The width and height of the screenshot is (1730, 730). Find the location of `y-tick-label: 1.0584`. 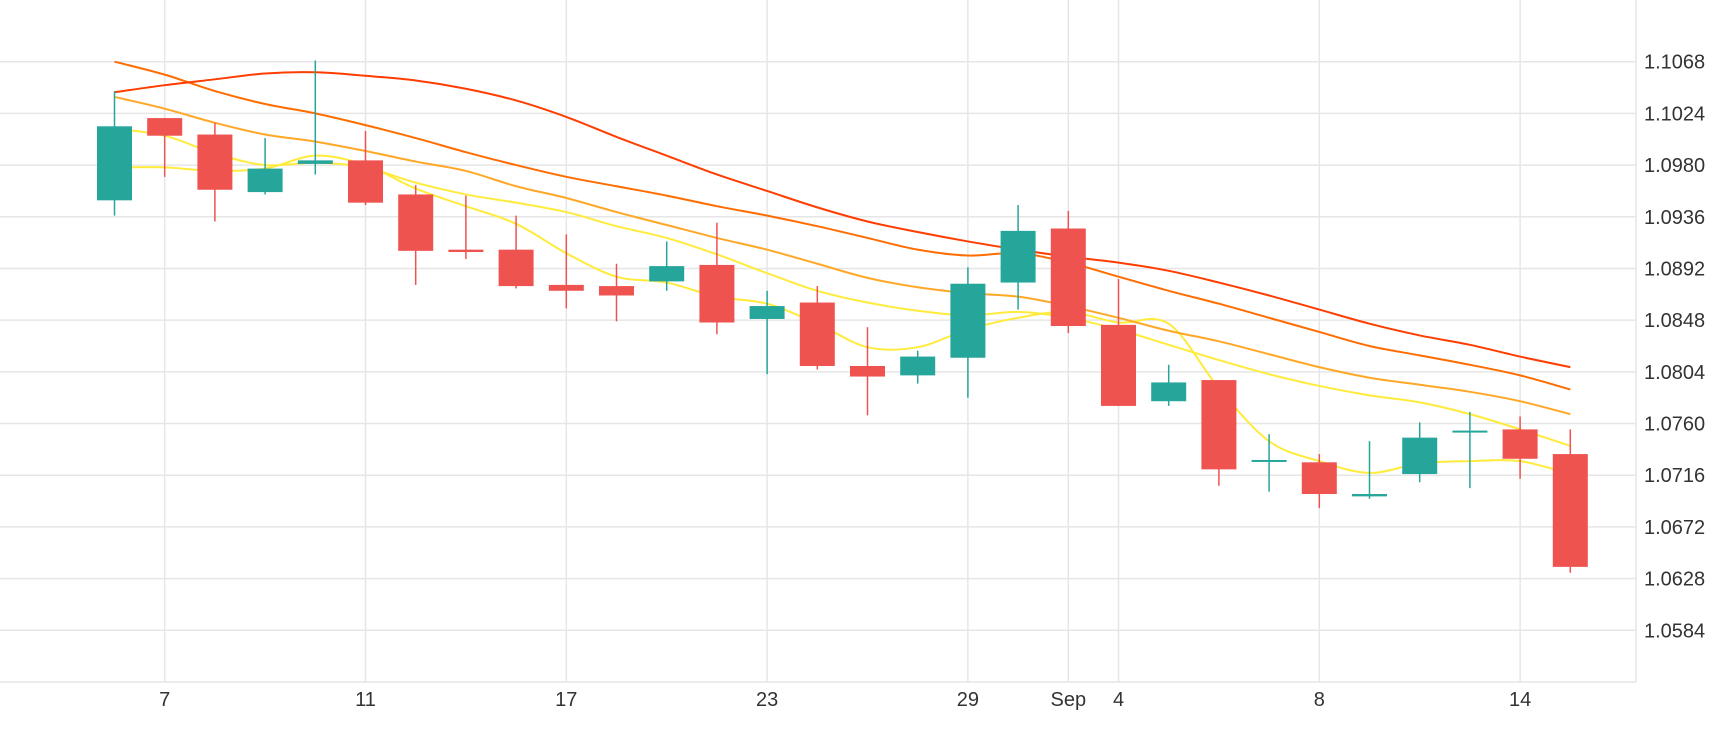

y-tick-label: 1.0584 is located at coordinates (1674, 631).